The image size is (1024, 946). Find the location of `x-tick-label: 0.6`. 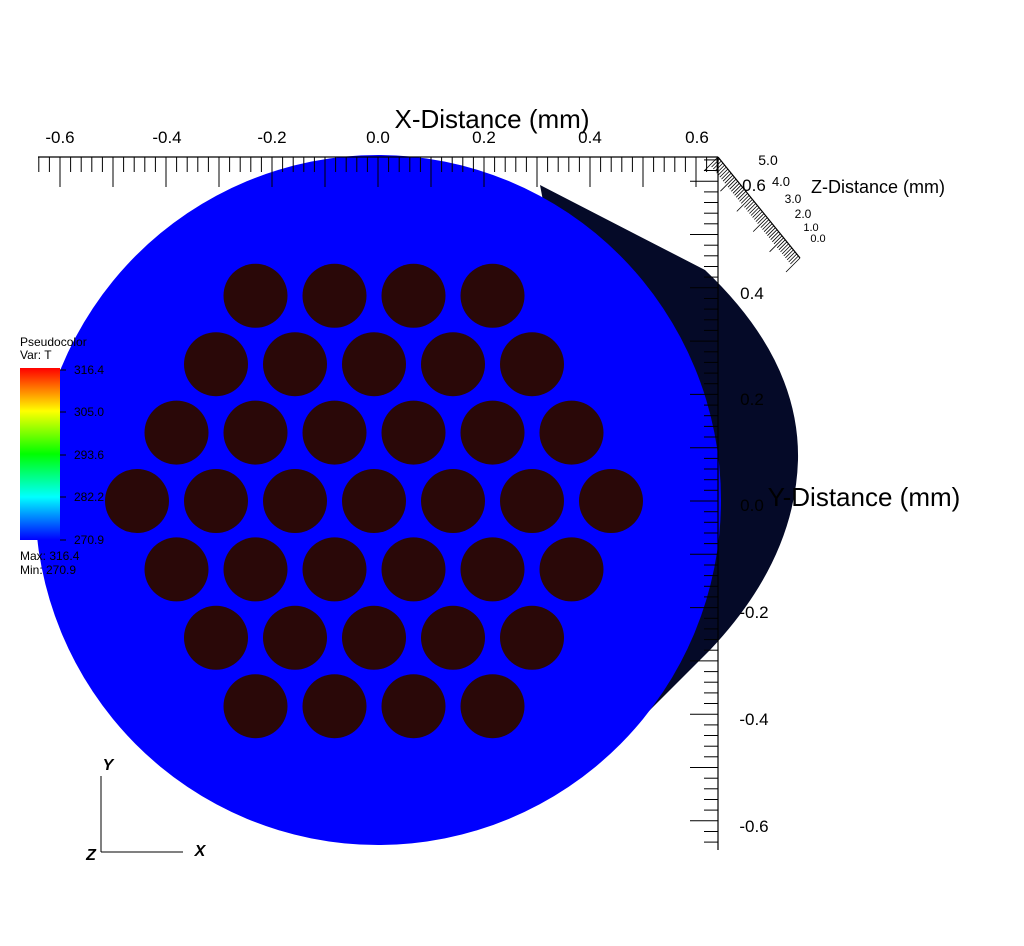

x-tick-label: 0.6 is located at coordinates (697, 137).